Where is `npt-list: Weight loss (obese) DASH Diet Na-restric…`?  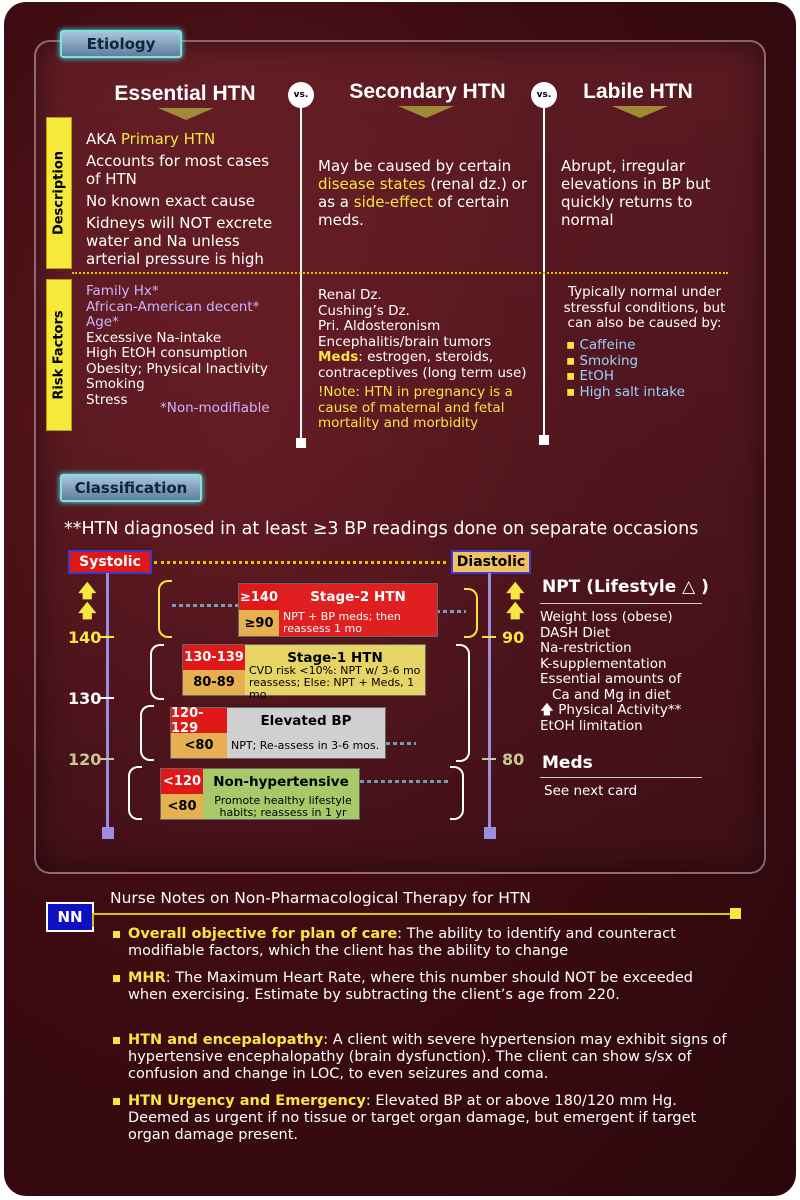
npt-list: Weight loss (obese) DASH Diet Na-restric… is located at coordinates (611, 671).